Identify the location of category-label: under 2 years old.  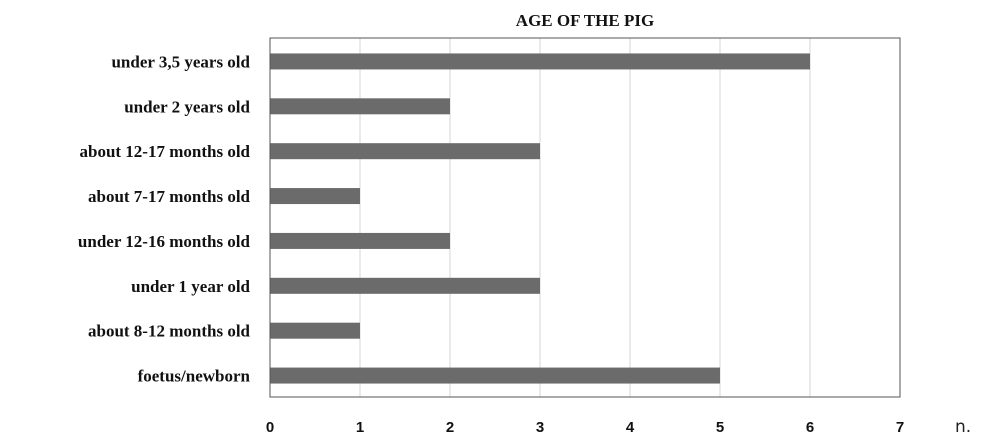
(187, 106).